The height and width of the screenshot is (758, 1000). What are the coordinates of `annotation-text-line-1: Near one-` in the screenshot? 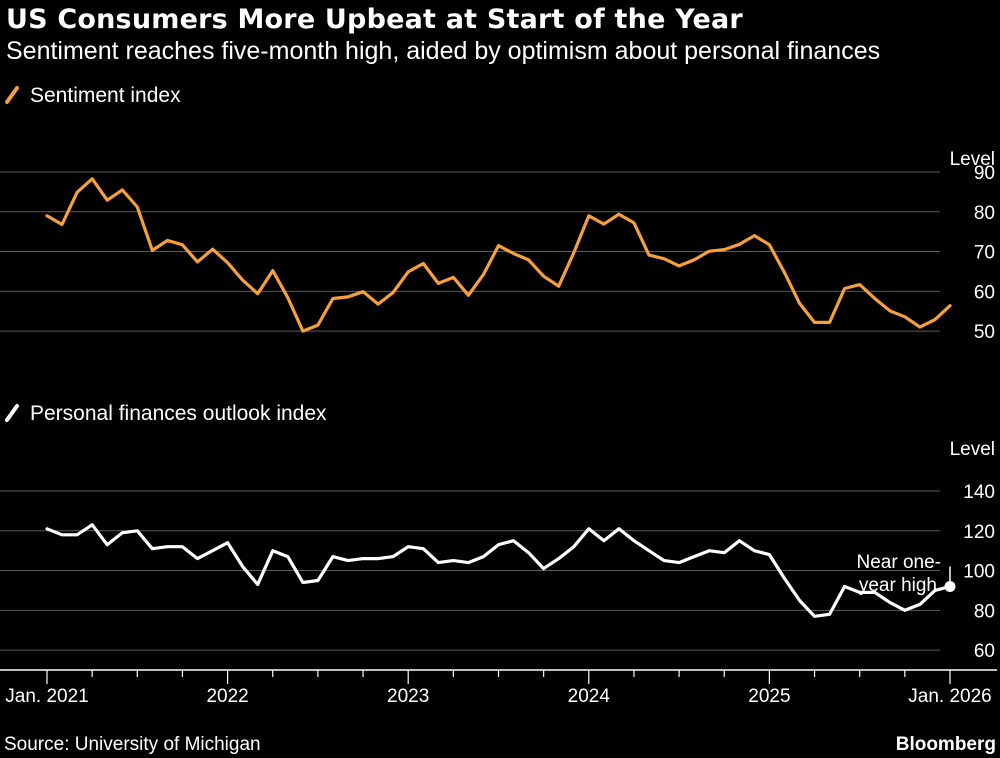 It's located at (899, 562).